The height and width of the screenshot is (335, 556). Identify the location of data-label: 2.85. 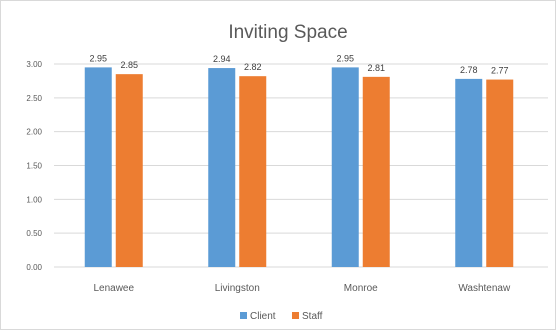
(129, 65).